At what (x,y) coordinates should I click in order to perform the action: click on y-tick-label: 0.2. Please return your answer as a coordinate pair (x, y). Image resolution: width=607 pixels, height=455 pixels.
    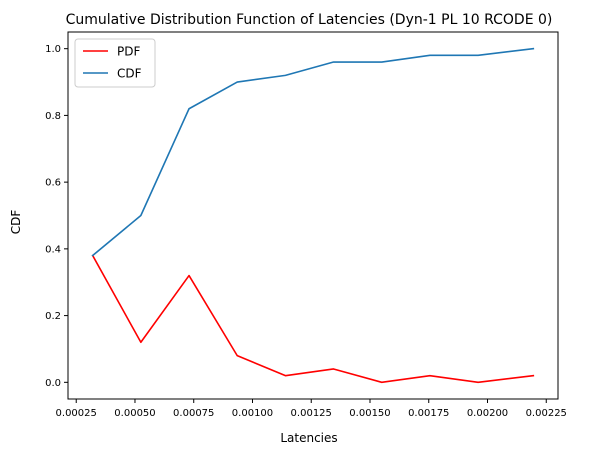
    Looking at the image, I should click on (53, 316).